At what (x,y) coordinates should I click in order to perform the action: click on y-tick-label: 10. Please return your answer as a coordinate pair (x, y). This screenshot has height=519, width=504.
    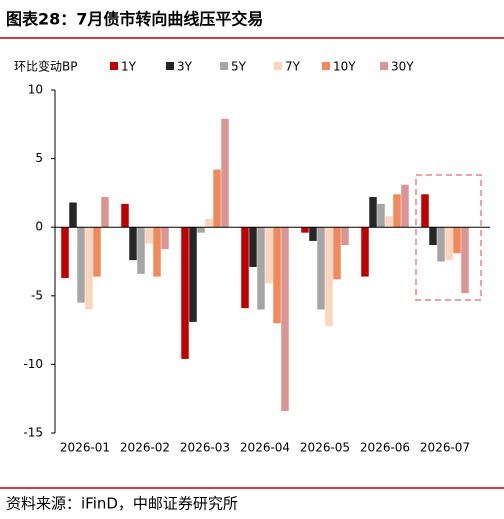
    Looking at the image, I should click on (35, 90).